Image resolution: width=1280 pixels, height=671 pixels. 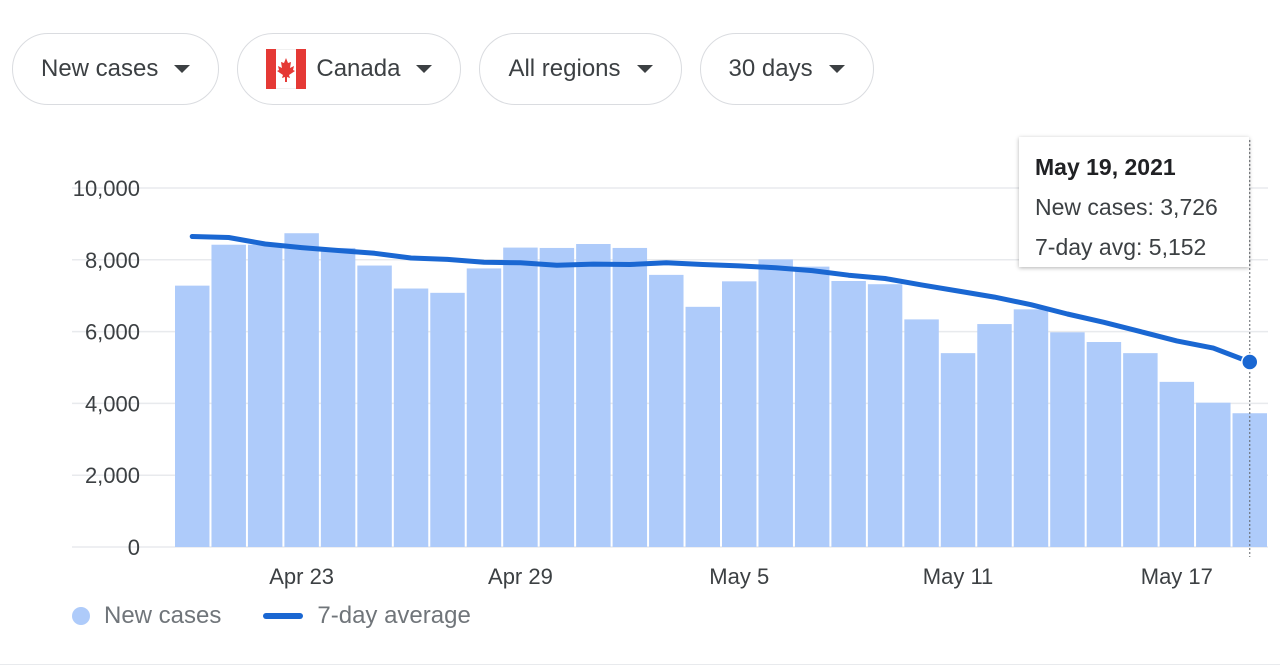 What do you see at coordinates (100, 68) in the screenshot?
I see `metric-dropdown-label: New cases` at bounding box center [100, 68].